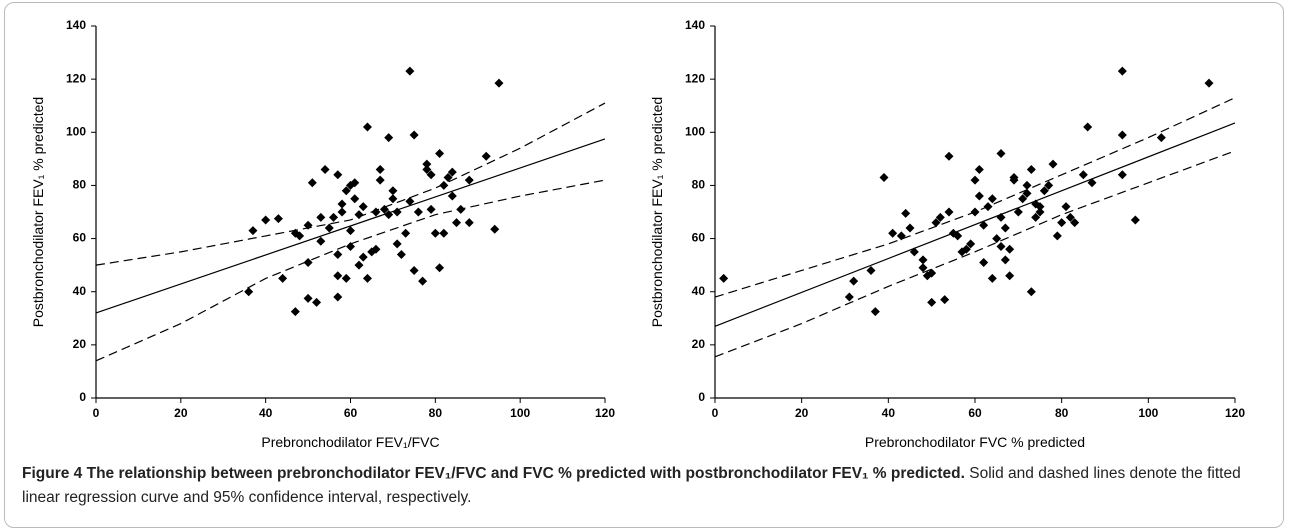 This screenshot has width=1290, height=531. I want to click on y-tick-label: 140, so click(76, 25).